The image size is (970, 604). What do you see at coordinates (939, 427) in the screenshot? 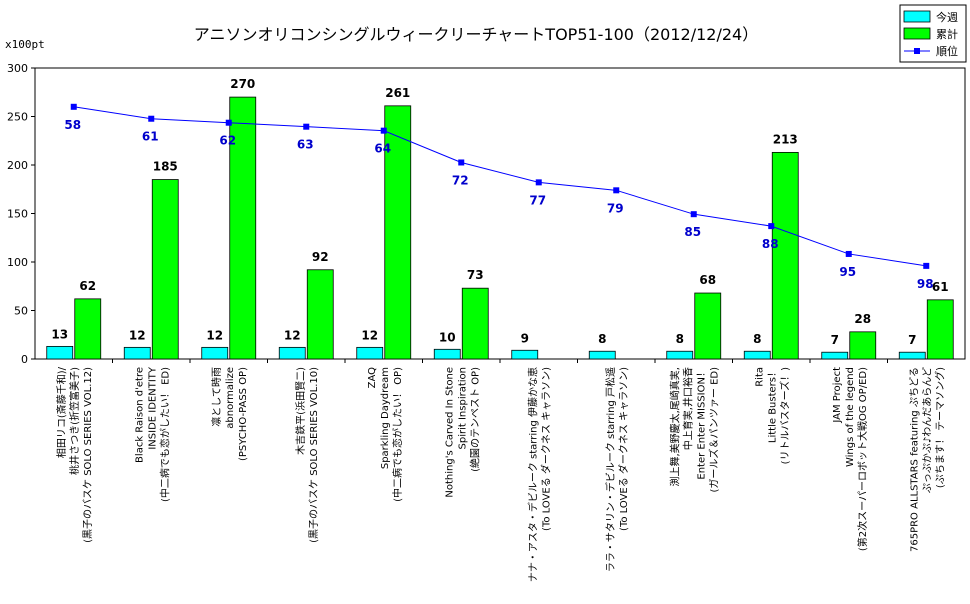
I see `category-label: (ぷちます！ テーマソング)` at bounding box center [939, 427].